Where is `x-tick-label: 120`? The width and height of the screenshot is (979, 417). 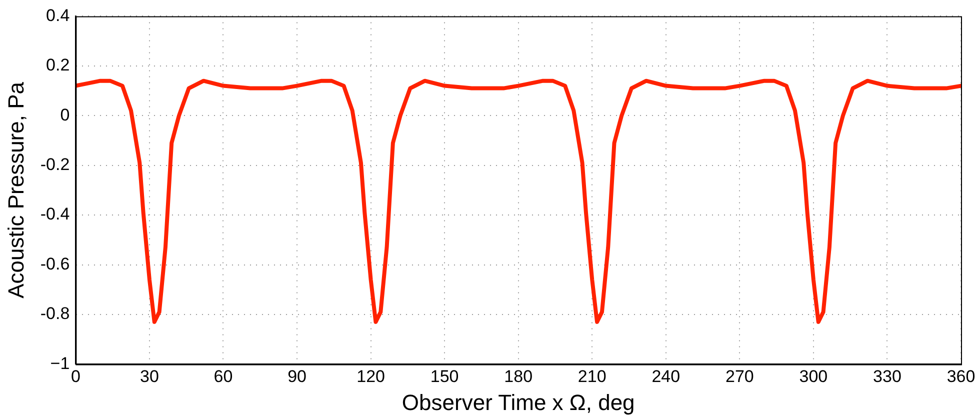 x-tick-label: 120 is located at coordinates (370, 376).